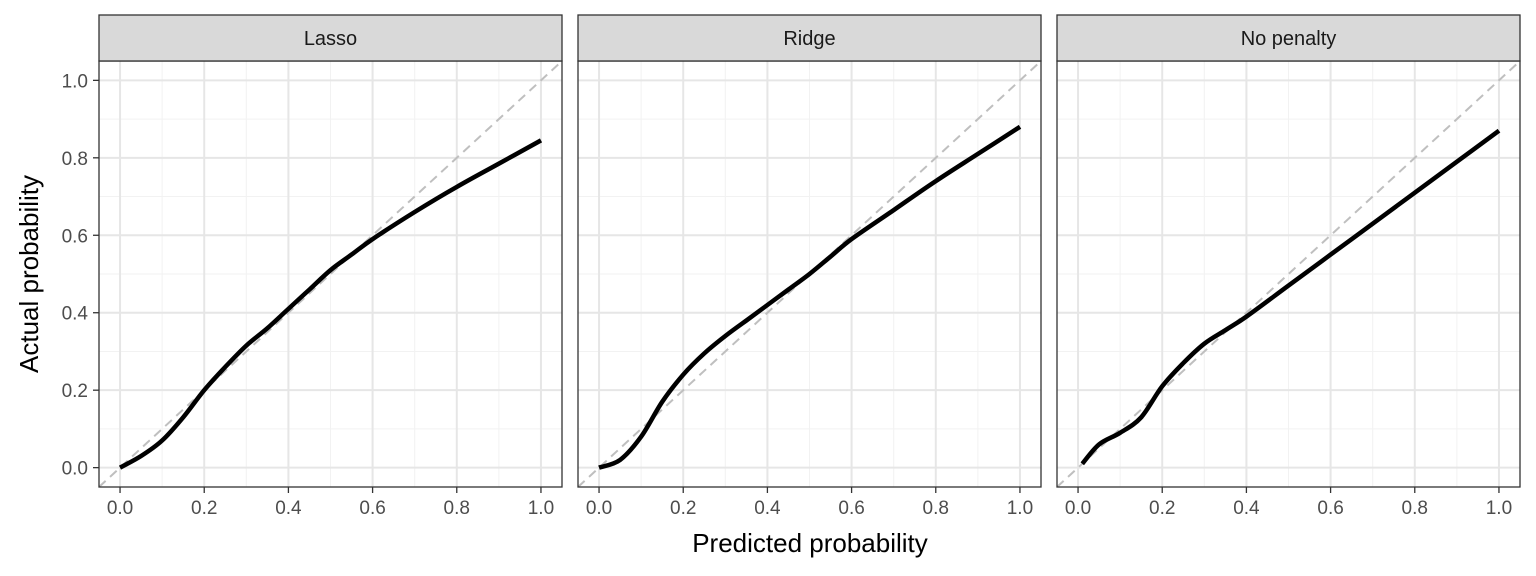  What do you see at coordinates (75, 236) in the screenshot?
I see `y-tick-label: 0.6` at bounding box center [75, 236].